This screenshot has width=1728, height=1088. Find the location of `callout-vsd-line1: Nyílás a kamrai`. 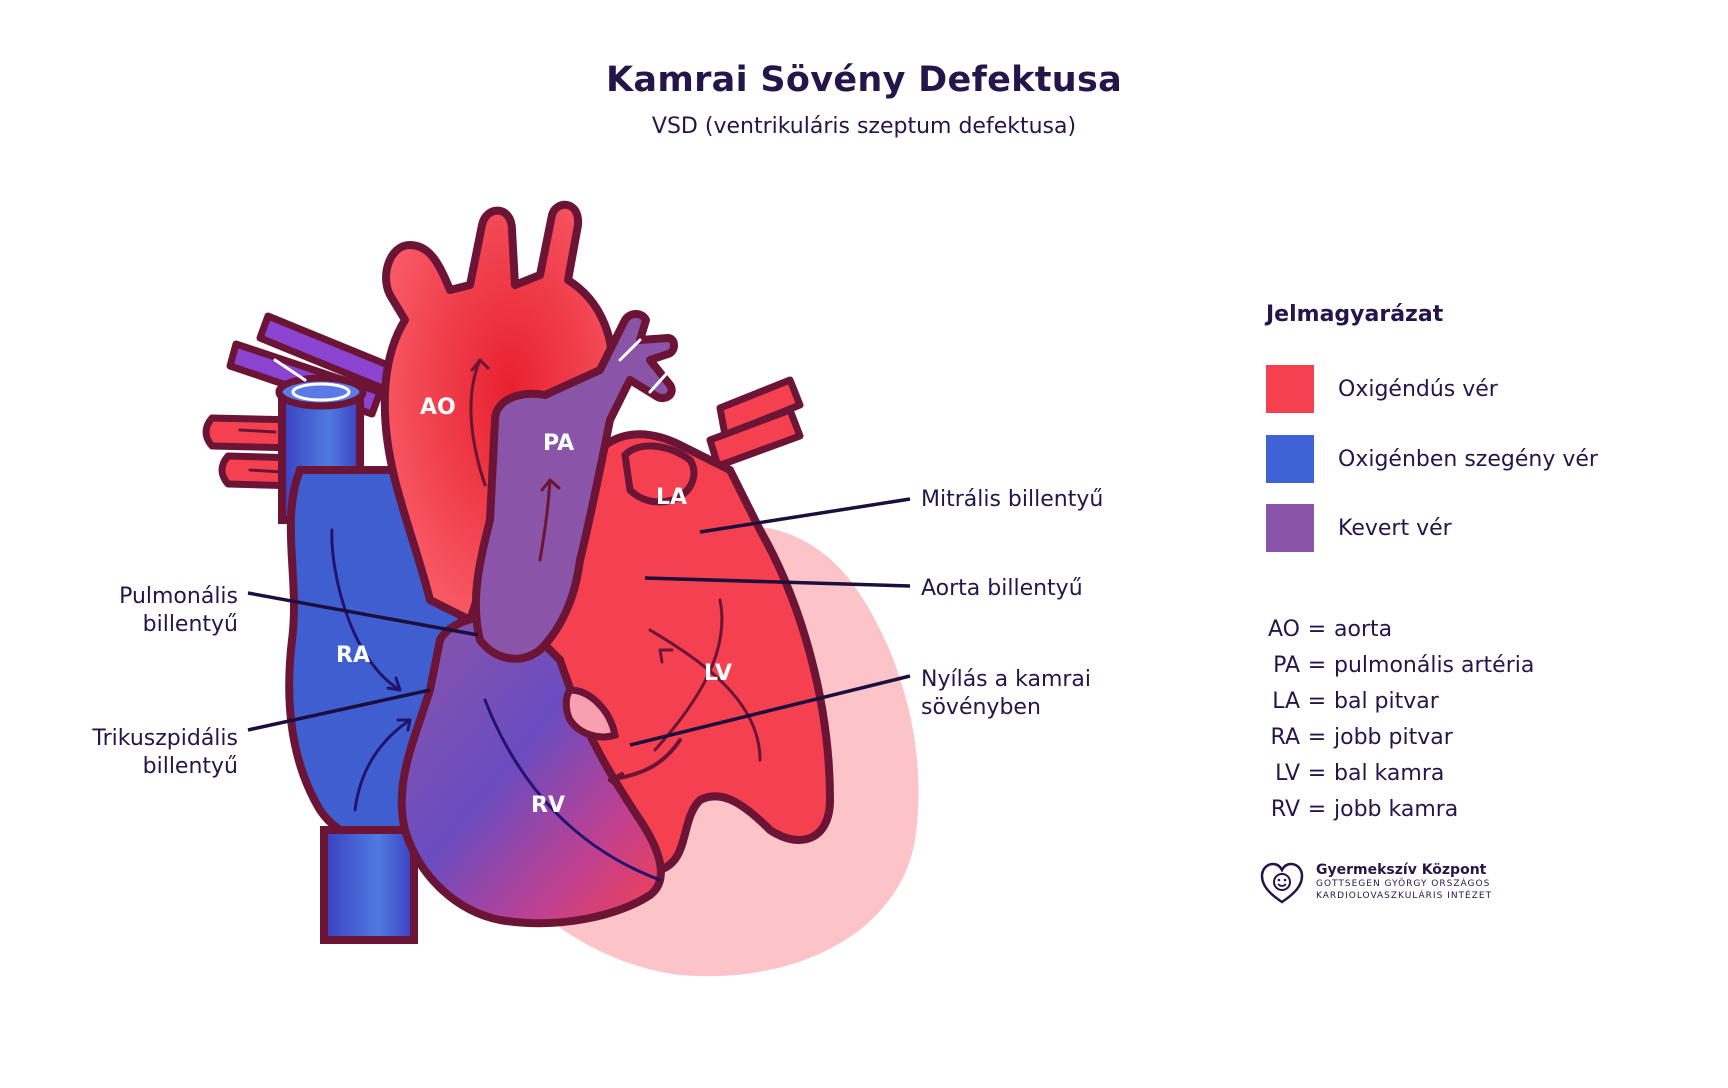

callout-vsd-line1: Nyílás a kamrai is located at coordinates (1006, 679).